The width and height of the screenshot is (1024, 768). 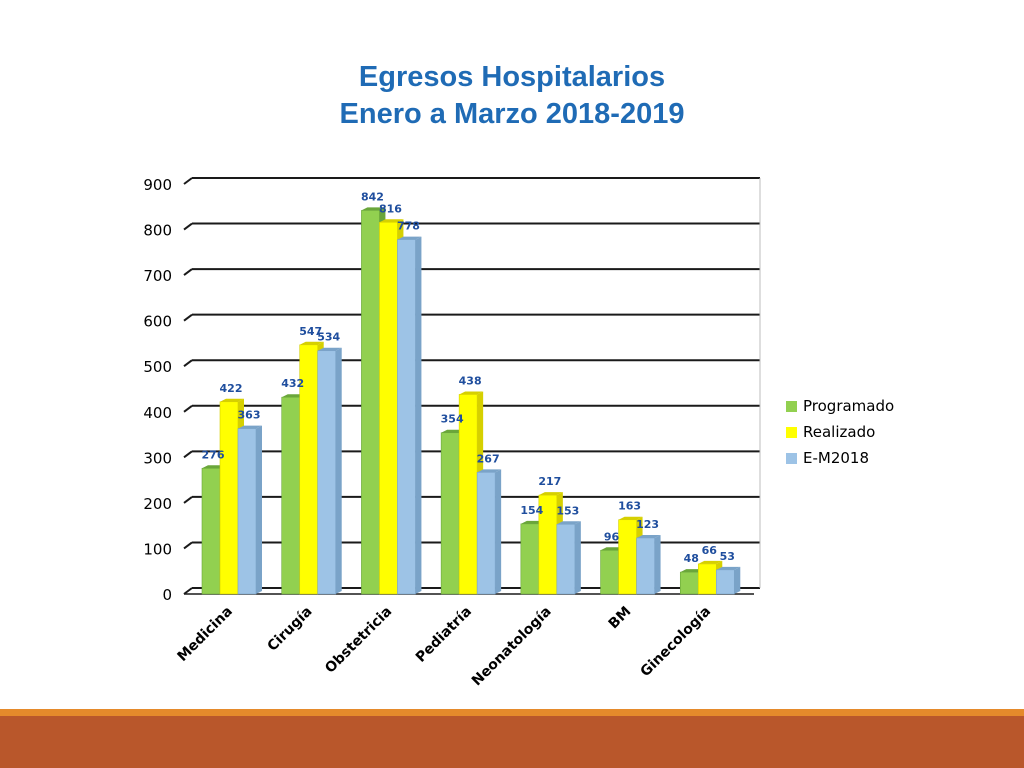 What do you see at coordinates (727, 556) in the screenshot?
I see `data-label-em2018: 53` at bounding box center [727, 556].